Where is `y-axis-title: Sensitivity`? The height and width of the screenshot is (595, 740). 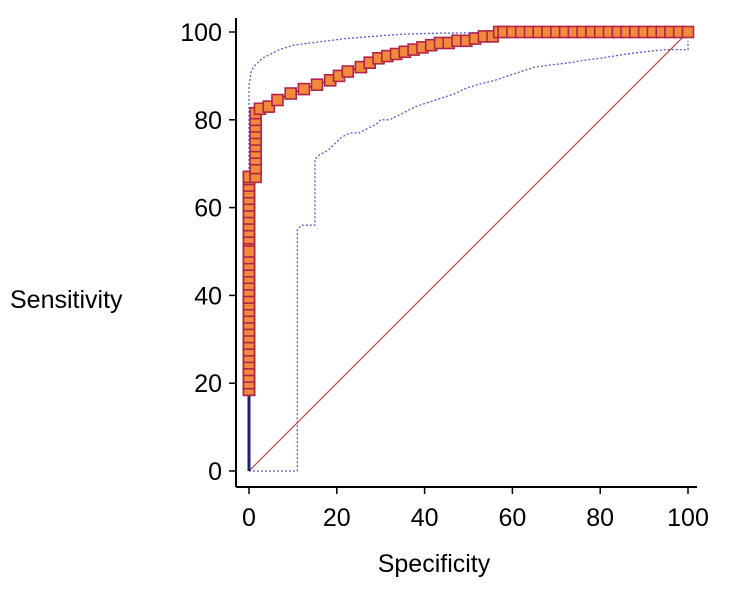 y-axis-title: Sensitivity is located at coordinates (66, 300).